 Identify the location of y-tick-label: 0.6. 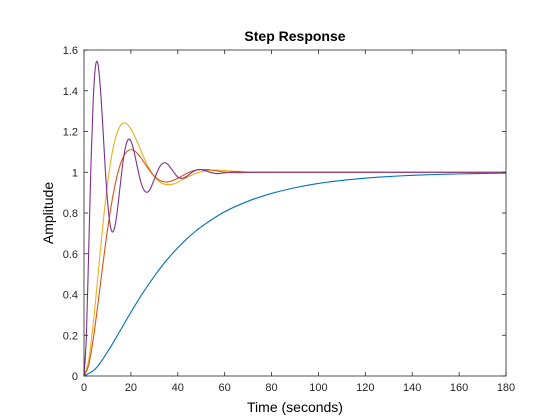
(70, 255).